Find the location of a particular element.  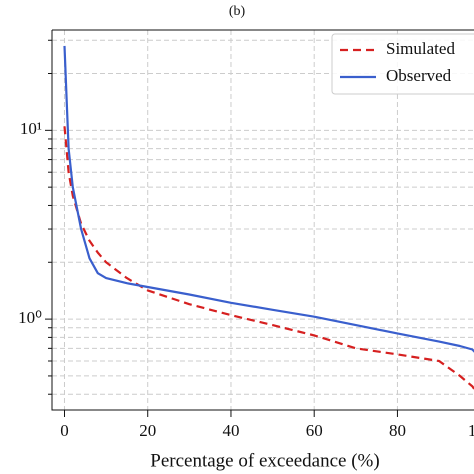

x-axis-label: Percentage of exceedance (%) is located at coordinates (264, 460).